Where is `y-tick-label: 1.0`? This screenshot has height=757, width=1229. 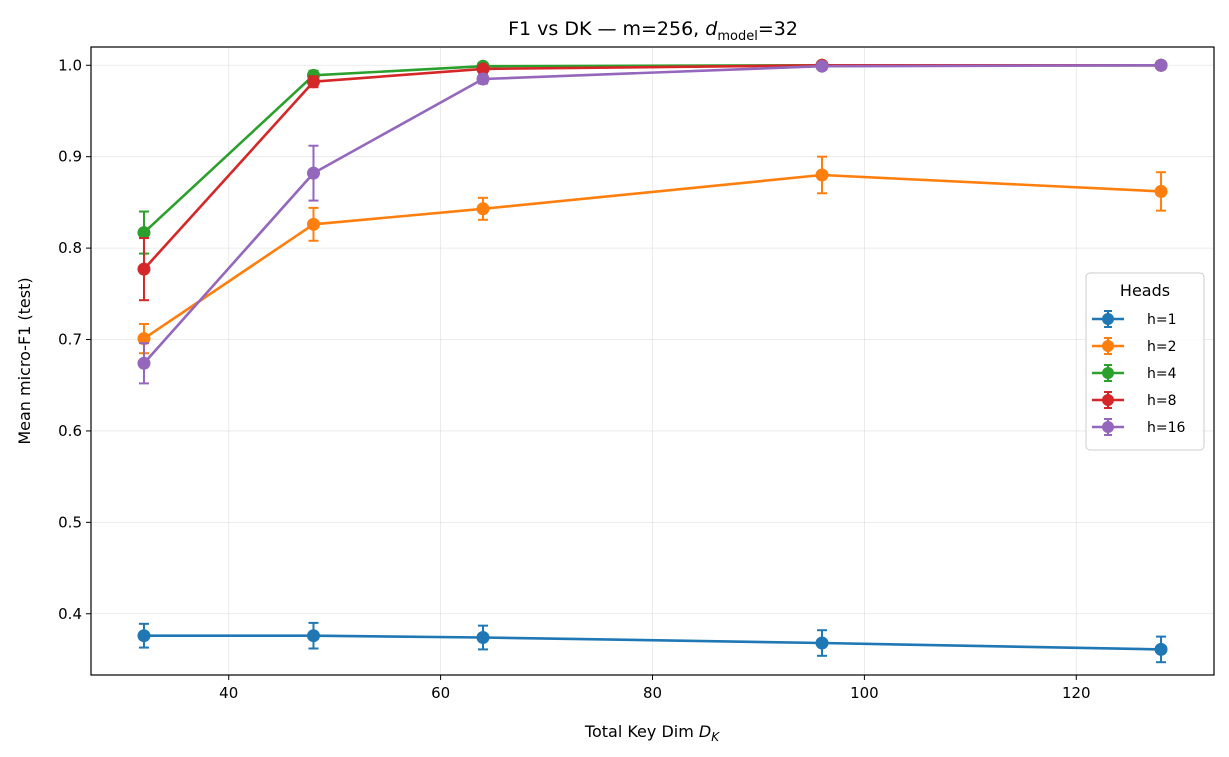
y-tick-label: 1.0 is located at coordinates (70, 65).